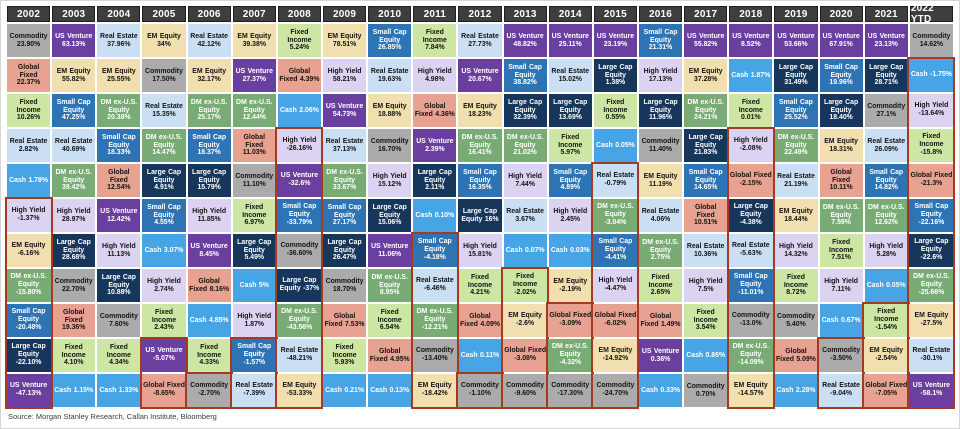 The image size is (960, 429). Describe the element at coordinates (119, 285) in the screenshot. I see `asset-cell: Large Cap Equity 10.88%` at that location.